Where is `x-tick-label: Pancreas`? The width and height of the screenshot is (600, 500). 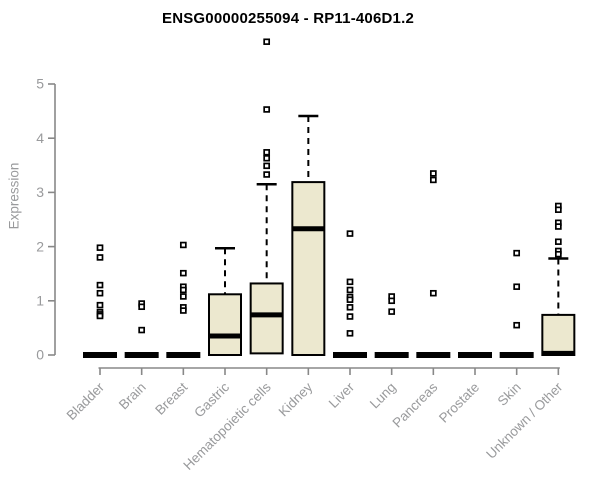
x-tick-label: Pancreas is located at coordinates (415, 404).